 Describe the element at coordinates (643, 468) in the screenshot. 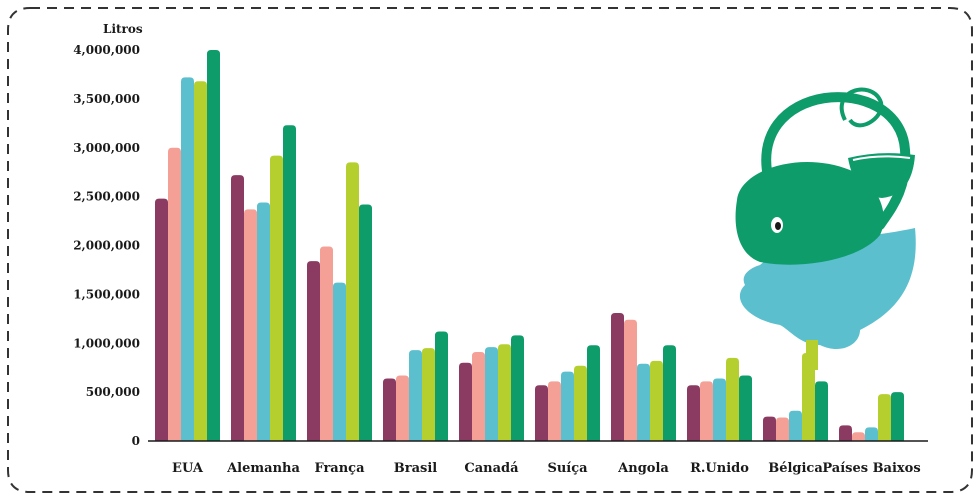

I see `x-tick-label: Angola` at that location.